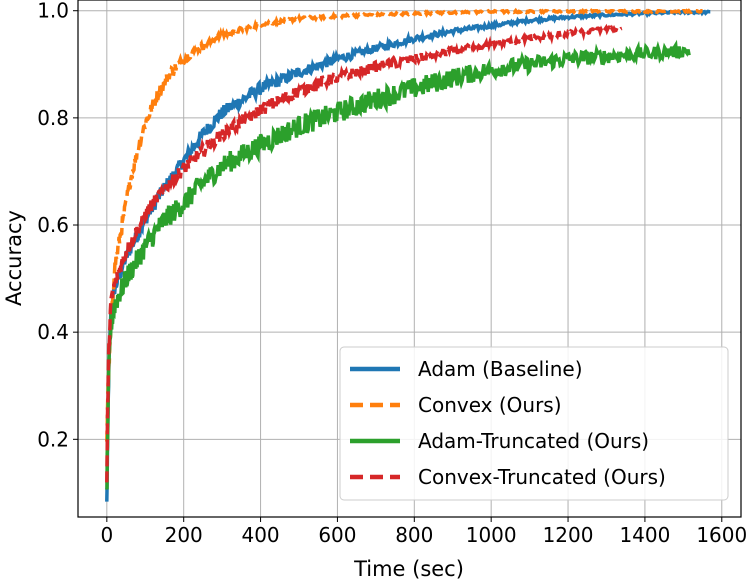 Image resolution: width=748 pixels, height=582 pixels. I want to click on x-tick-label: 0, so click(106, 535).